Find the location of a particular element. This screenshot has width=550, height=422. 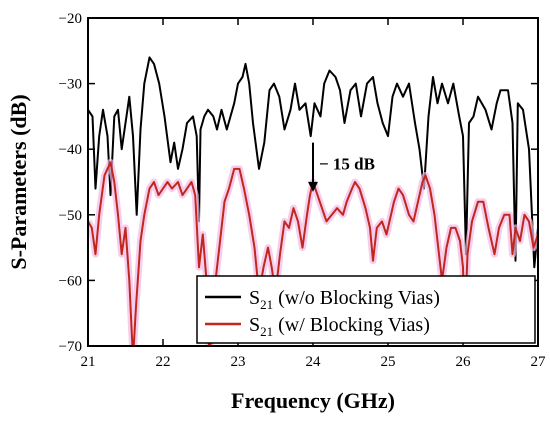

annotation-label: − 15 dB is located at coordinates (347, 164).